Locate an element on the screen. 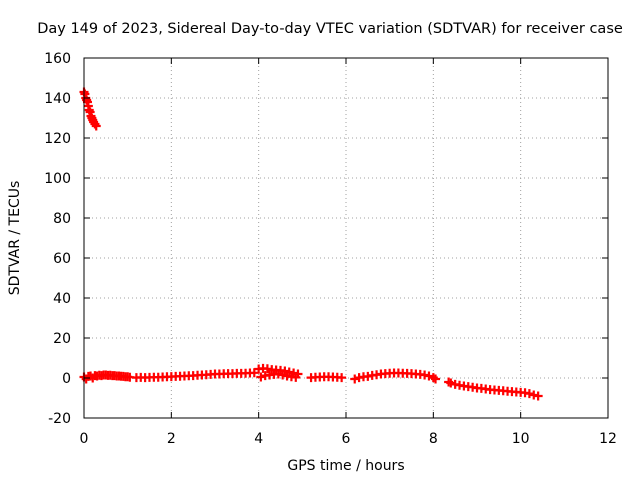 The width and height of the screenshot is (640, 480). y-tick-label: 40 is located at coordinates (62, 299).